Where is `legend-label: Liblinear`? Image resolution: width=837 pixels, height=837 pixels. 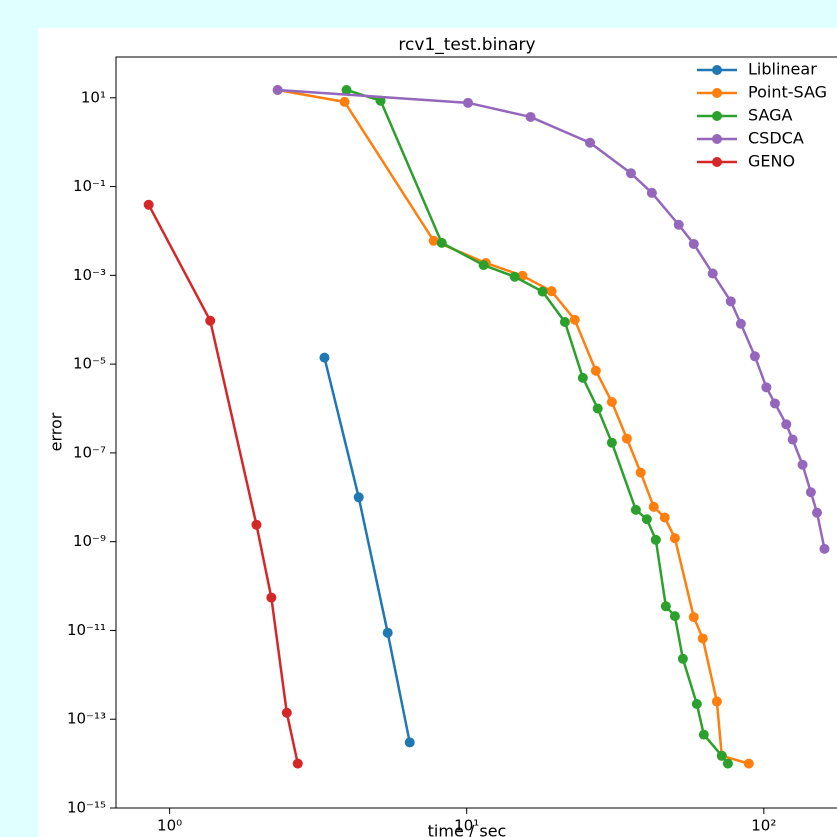 legend-label: Liblinear is located at coordinates (782, 69).